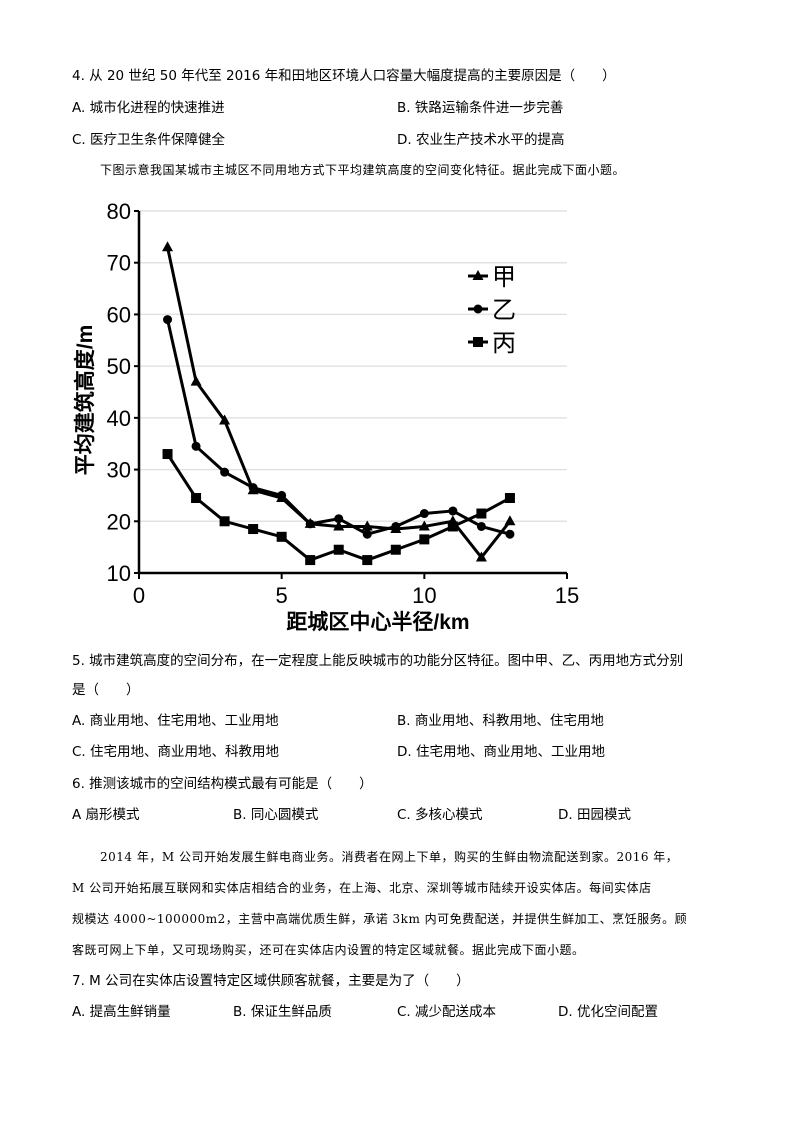  What do you see at coordinates (175, 721) in the screenshot?
I see `q5-option-a: A. 商业用地、住宅用地、工业用地` at bounding box center [175, 721].